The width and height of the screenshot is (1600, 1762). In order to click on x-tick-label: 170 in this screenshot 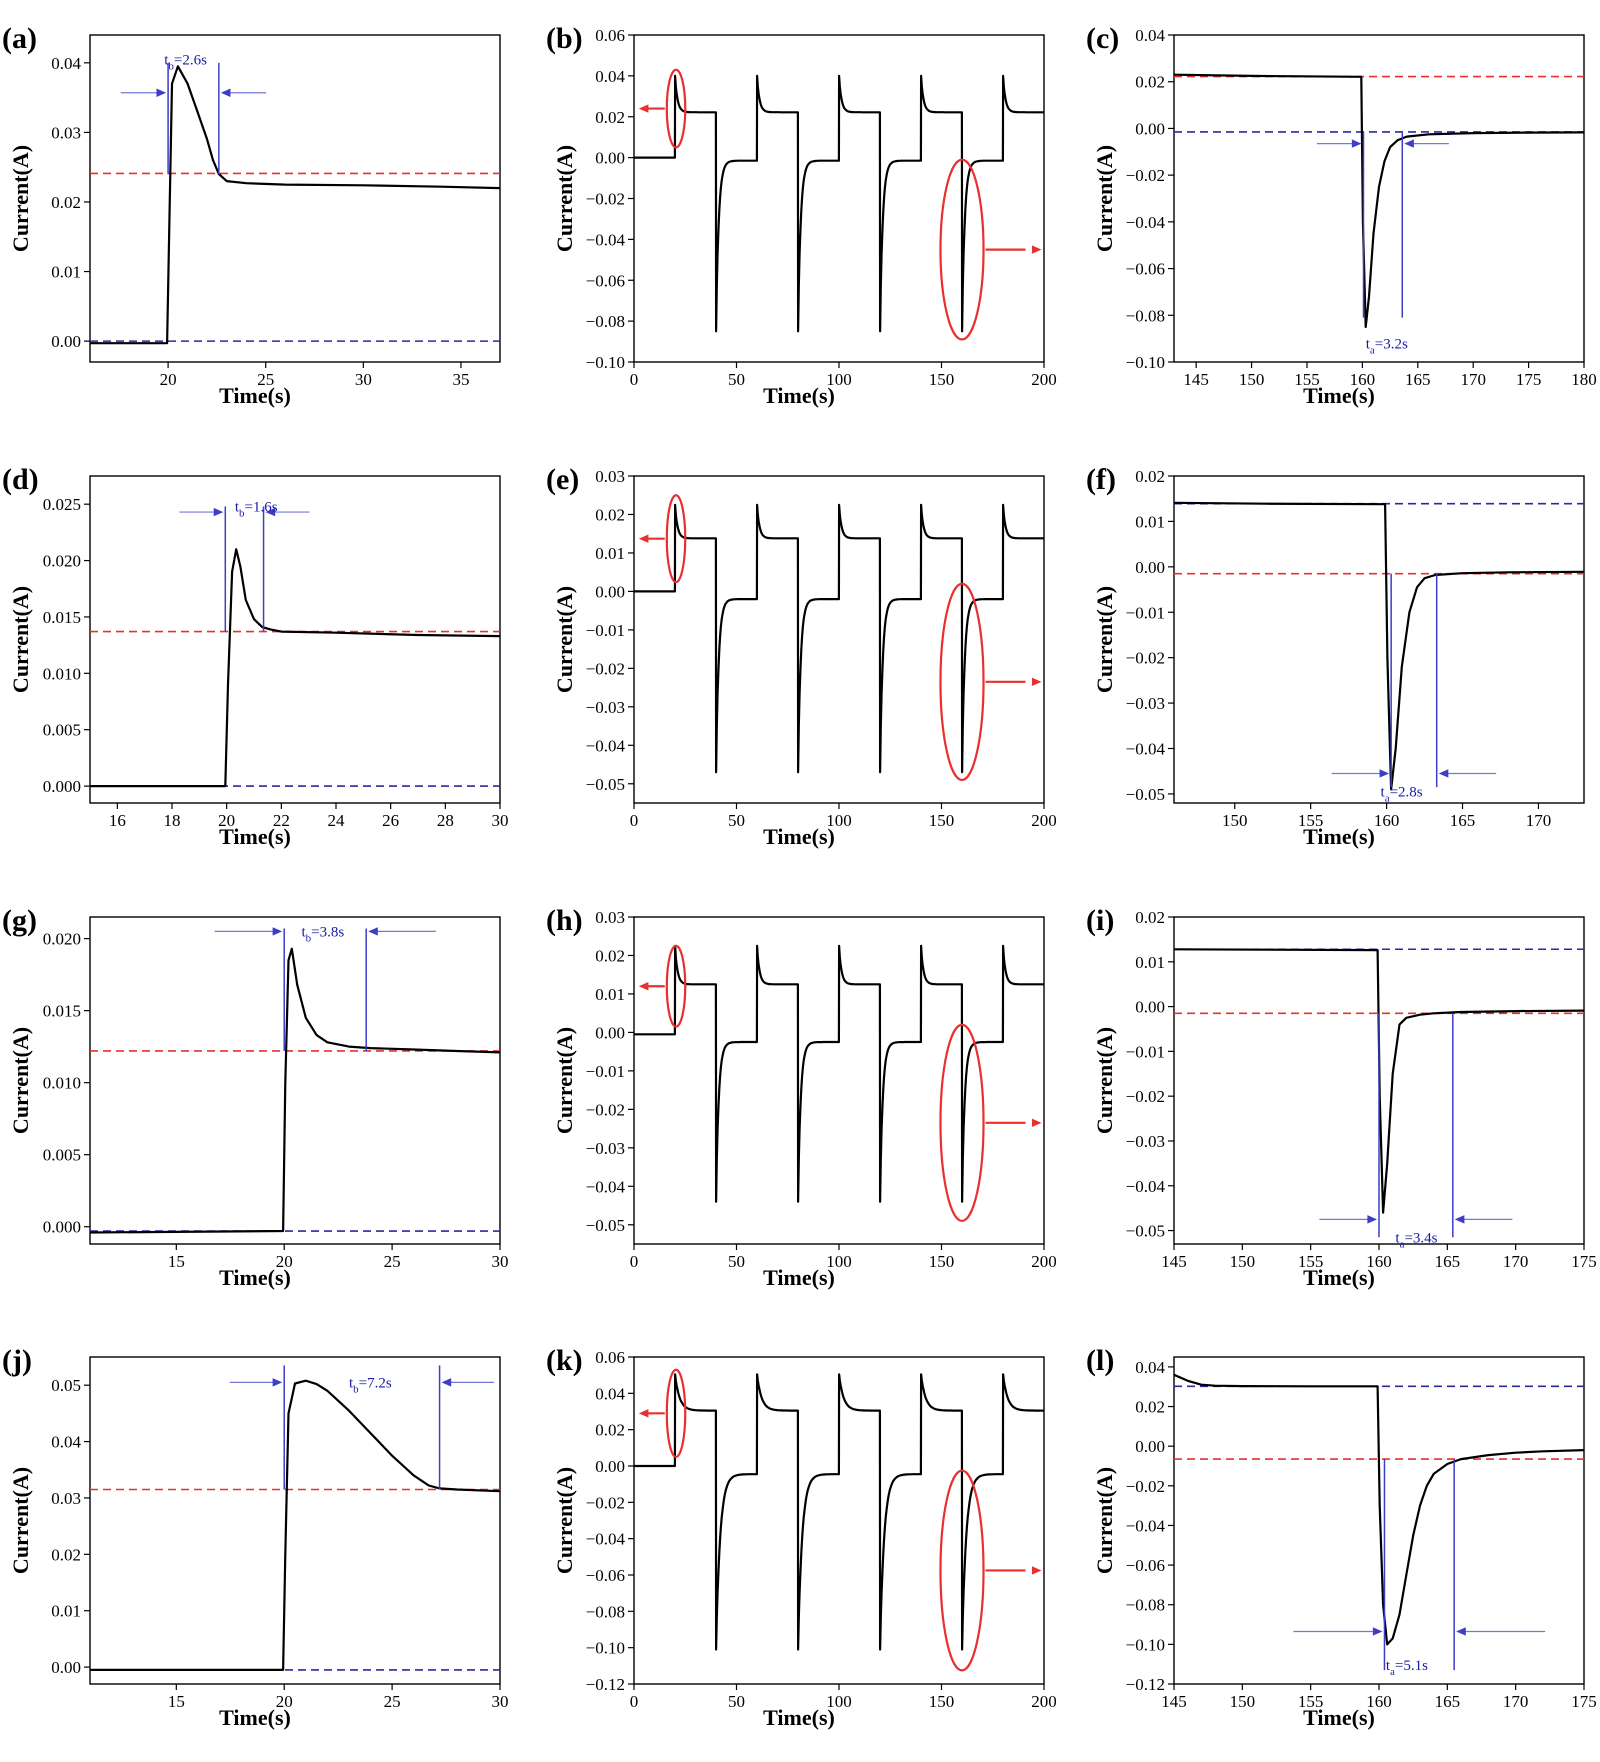, I will do `click(1539, 820)`.